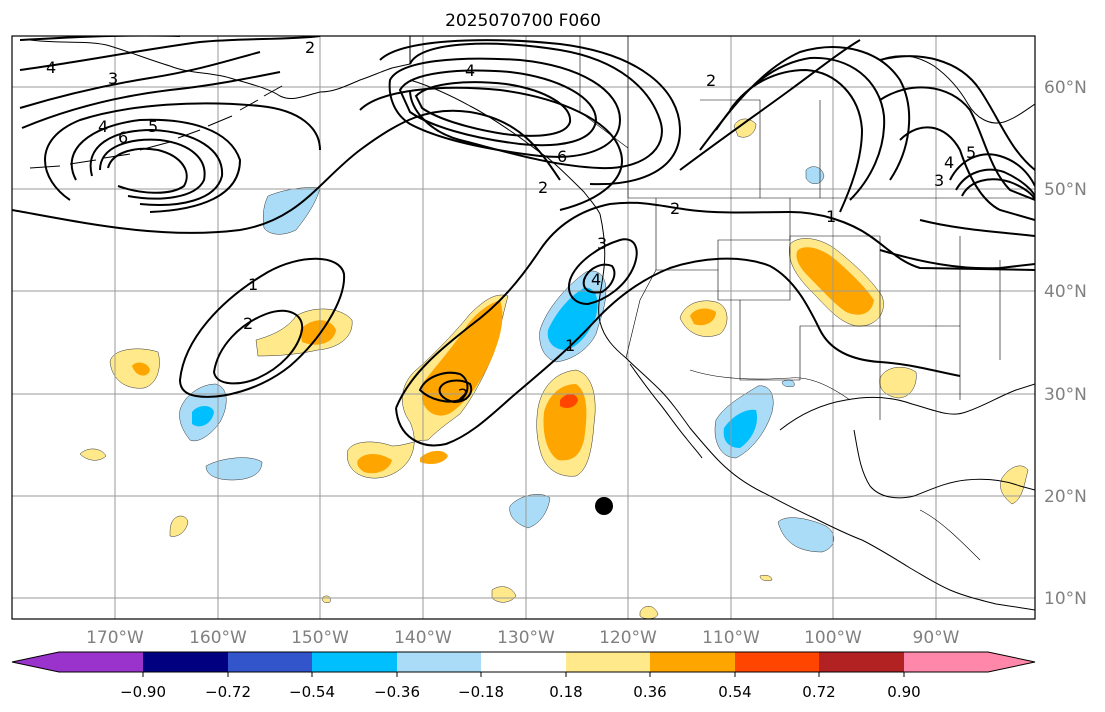 The height and width of the screenshot is (712, 1105). Describe the element at coordinates (320, 638) in the screenshot. I see `lon-label: 150°W` at that location.